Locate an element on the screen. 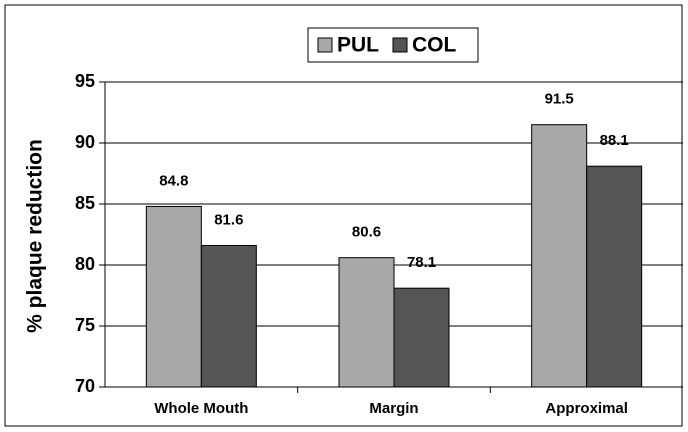  y-tick-label: 85 is located at coordinates (85, 203).